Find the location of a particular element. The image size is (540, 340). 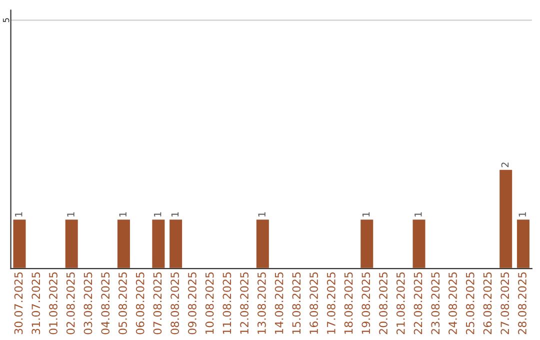

x-tick-label: 25.08.2025 is located at coordinates (470, 303).